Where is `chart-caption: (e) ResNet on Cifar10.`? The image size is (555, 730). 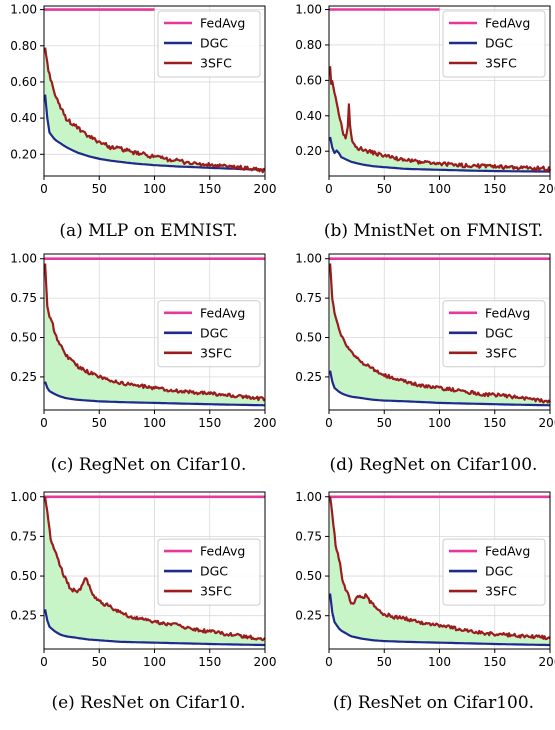
chart-caption: (e) ResNet on Cifar10. is located at coordinates (148, 703).